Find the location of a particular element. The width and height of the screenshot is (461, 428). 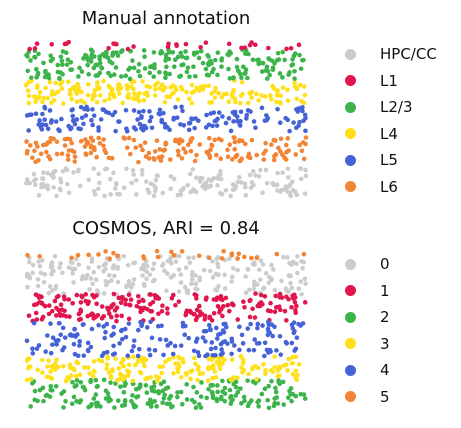

legend-item: L4 is located at coordinates (371, 134).